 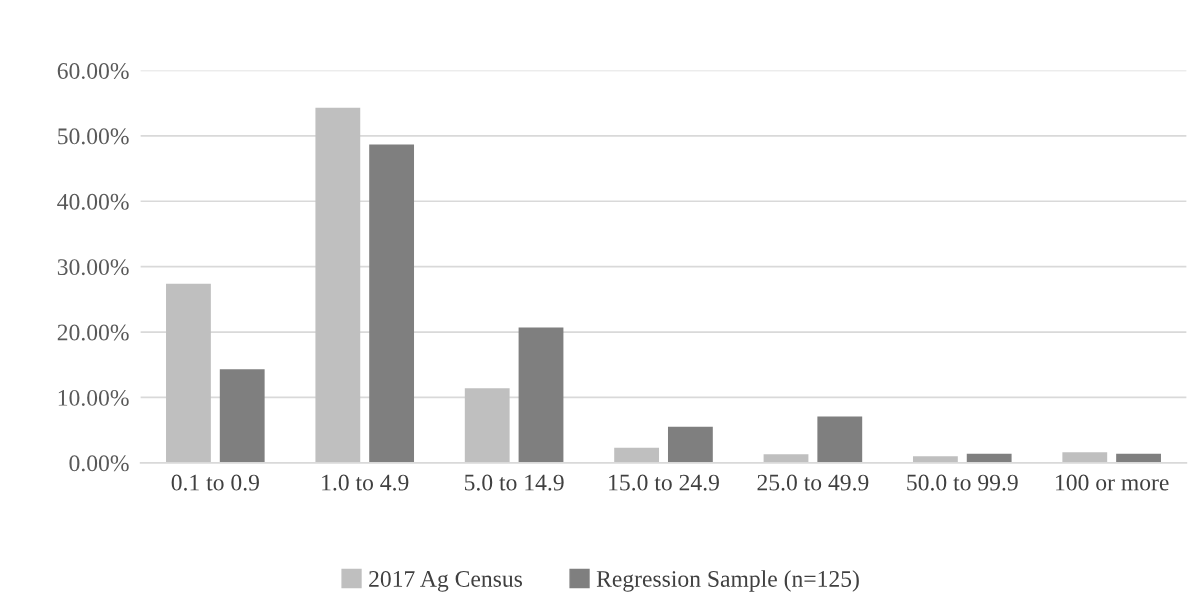 I want to click on y-tick-label: 0.00%, so click(x=99, y=463).